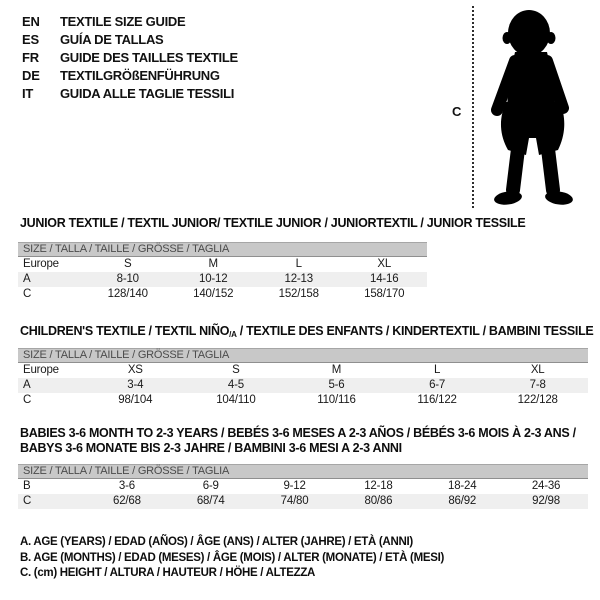 The width and height of the screenshot is (600, 600). Describe the element at coordinates (473, 107) in the screenshot. I see `height-dotted-line` at that location.